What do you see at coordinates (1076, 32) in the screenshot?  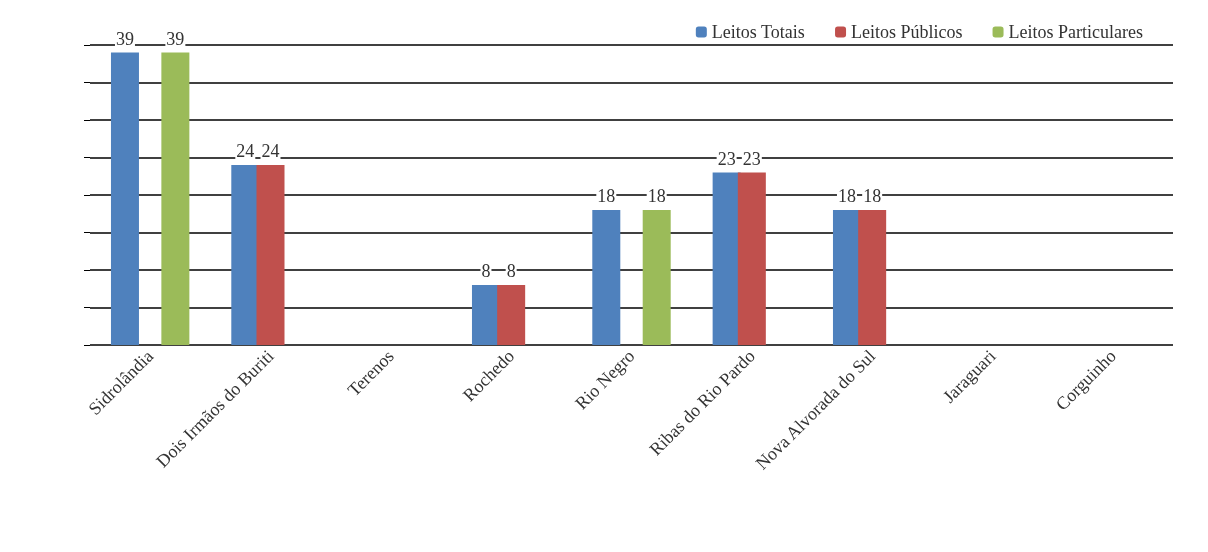 I see `legend-label: Leitos Particulares` at bounding box center [1076, 32].